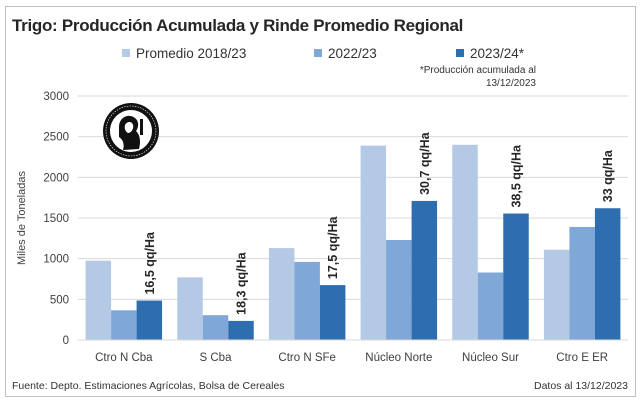 This screenshot has height=401, width=640. What do you see at coordinates (129, 127) in the screenshot?
I see `seal-figure-face` at bounding box center [129, 127].